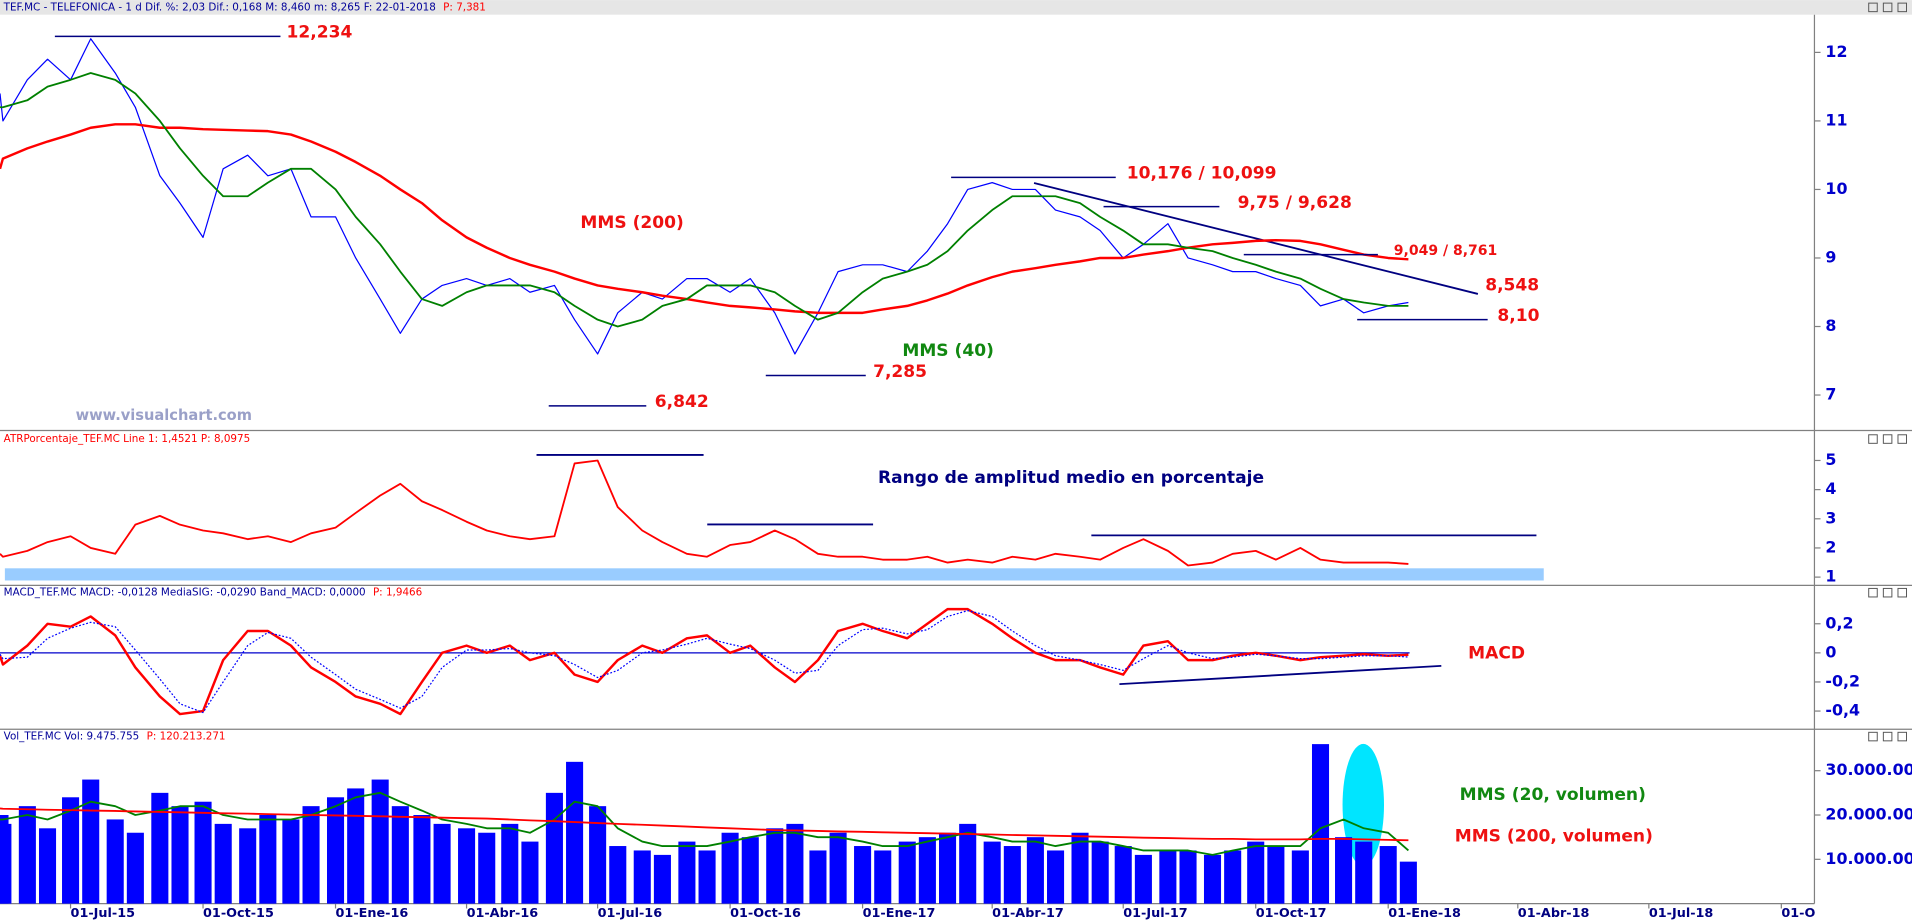  I want to click on x-tick-label: 01-Jul-17, so click(1155, 913).